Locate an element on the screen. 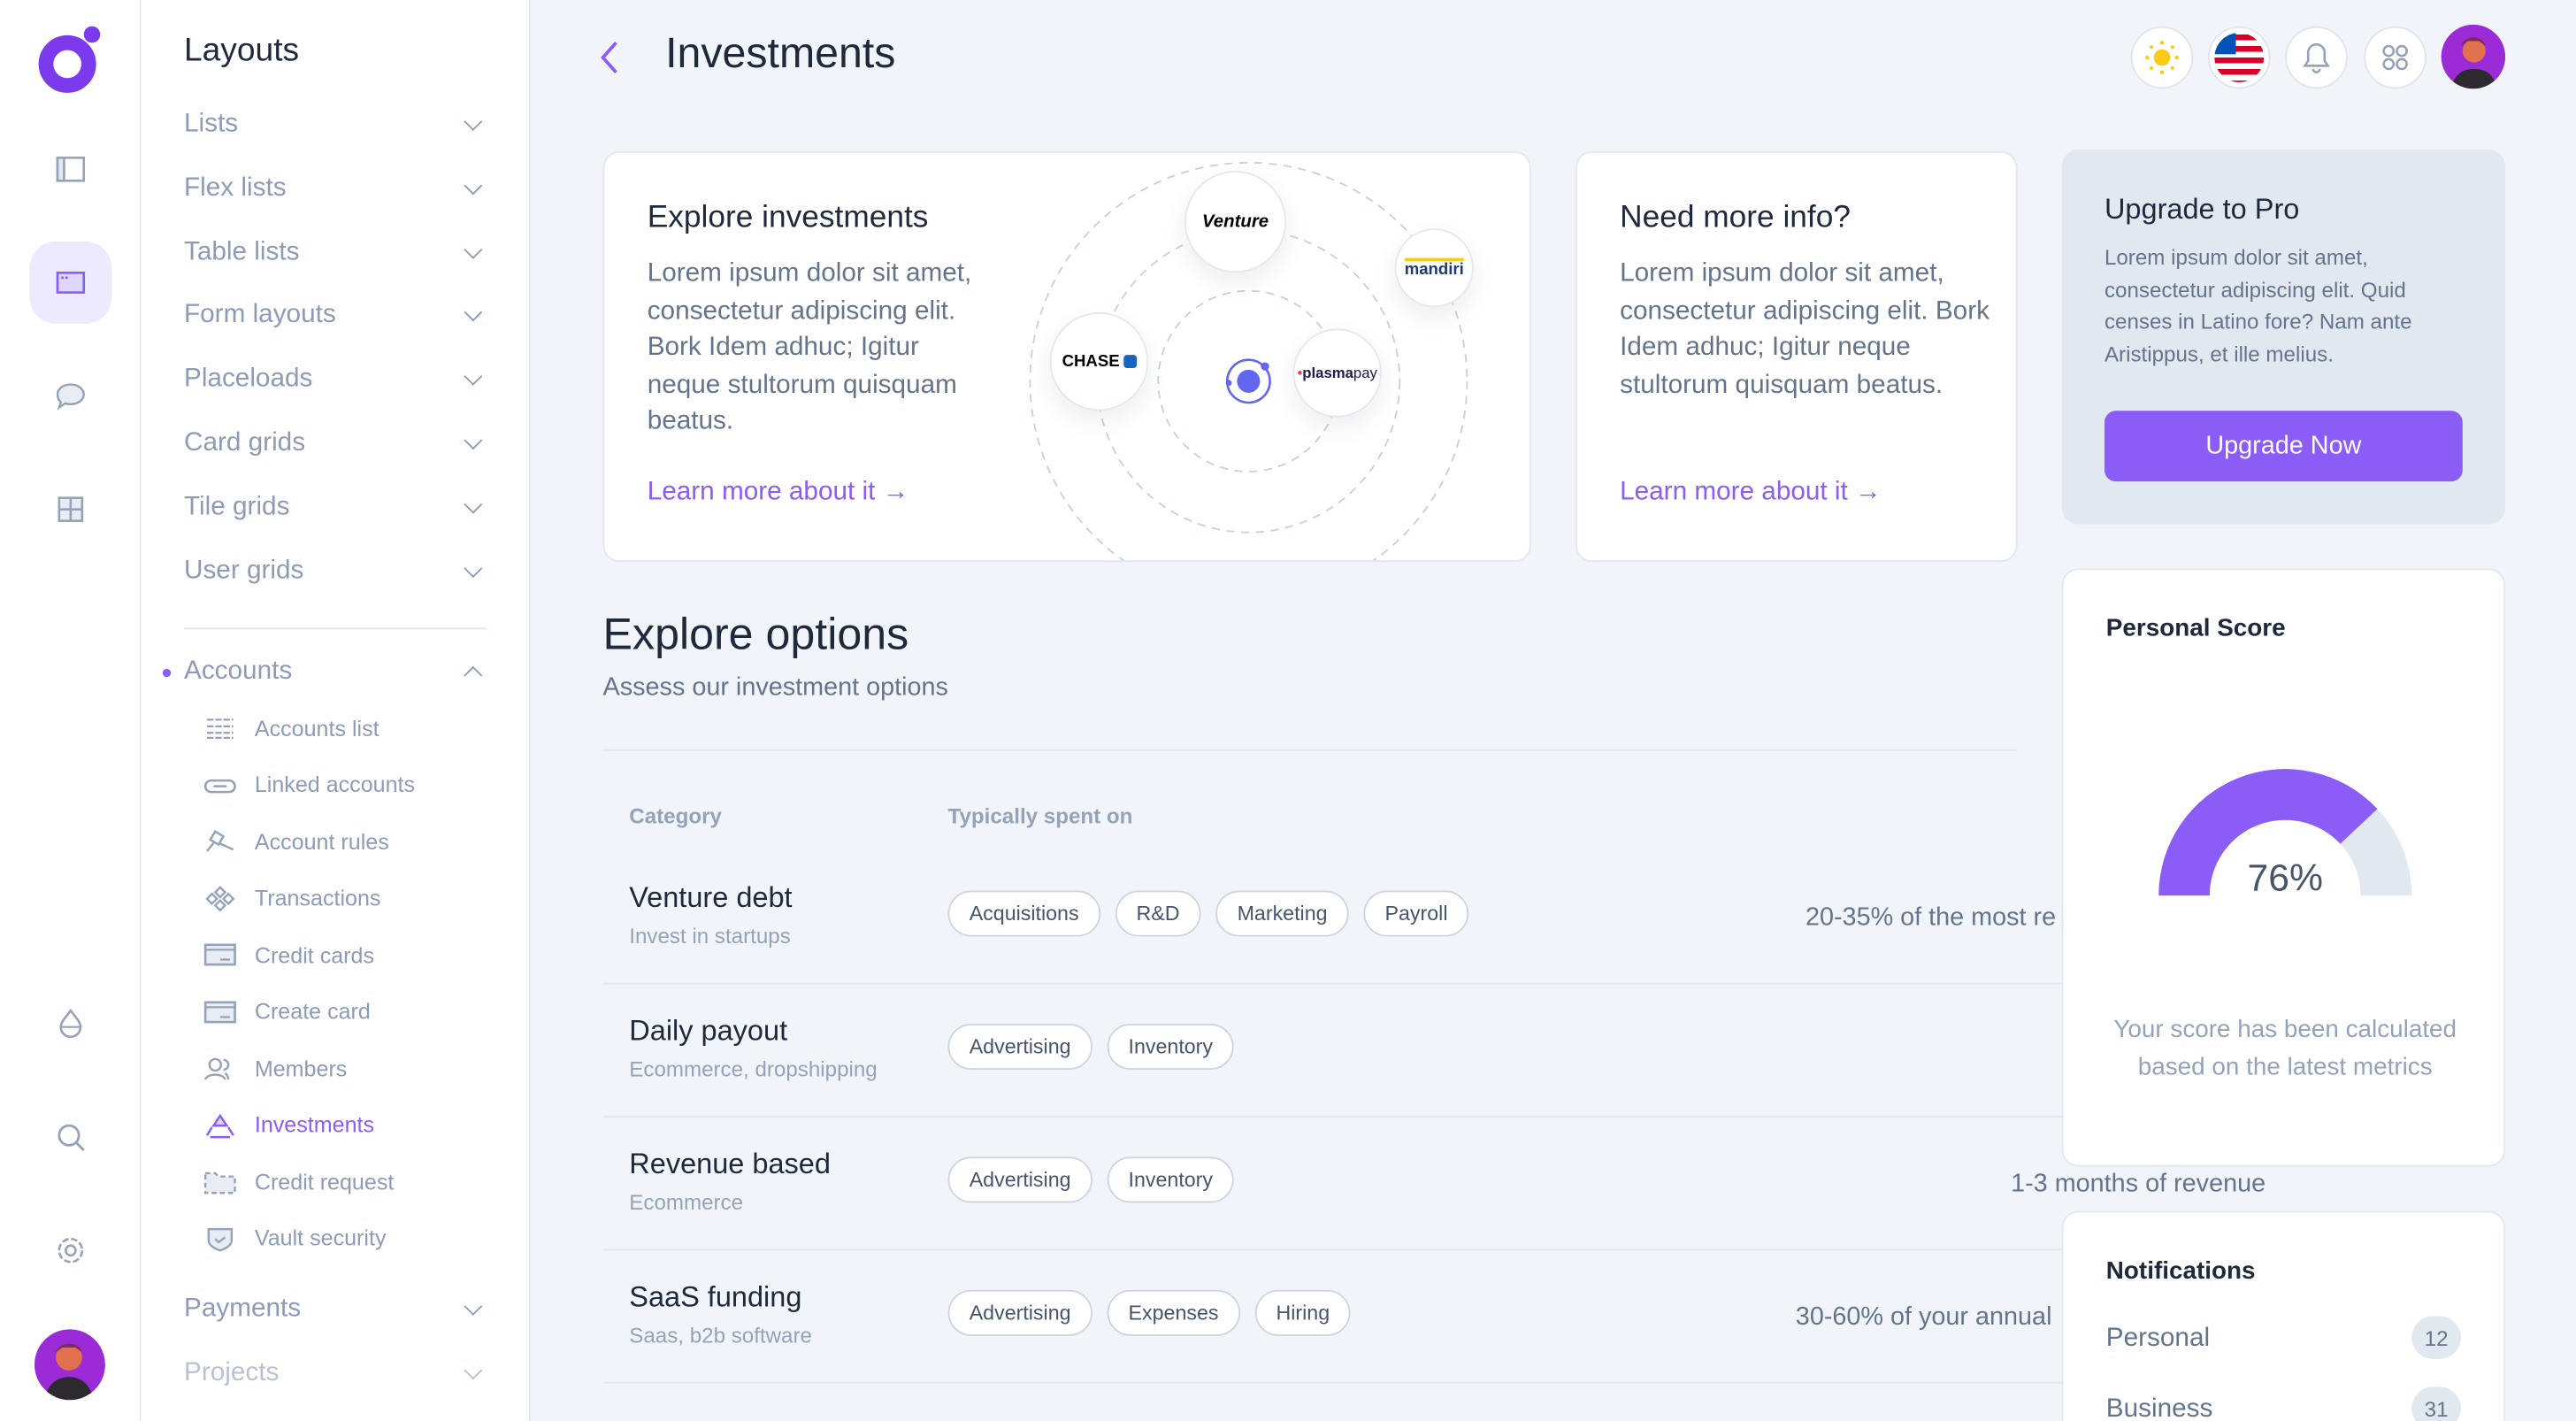  row-subtitle: Saas, b2b software is located at coordinates (720, 1335).